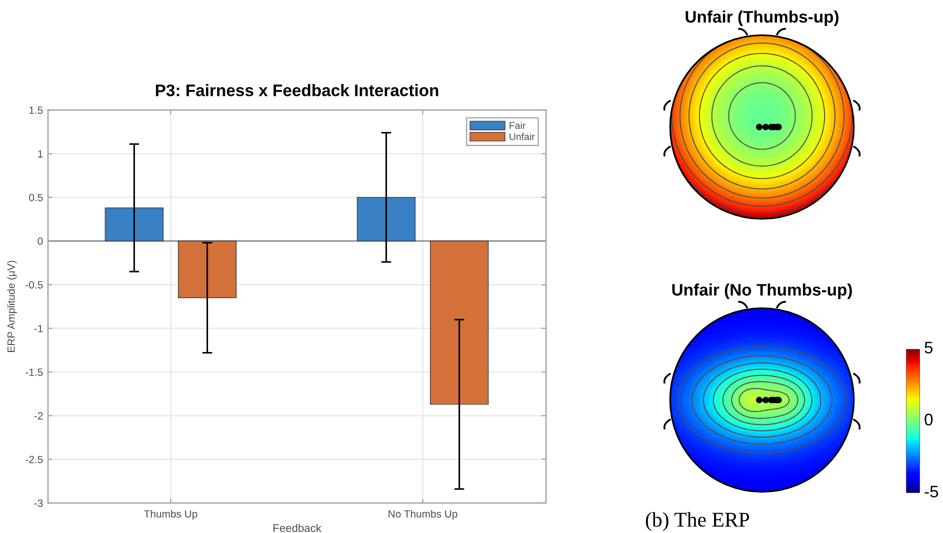 Image resolution: width=943 pixels, height=533 pixels. What do you see at coordinates (40, 154) in the screenshot?
I see `y-tick-label: 1` at bounding box center [40, 154].